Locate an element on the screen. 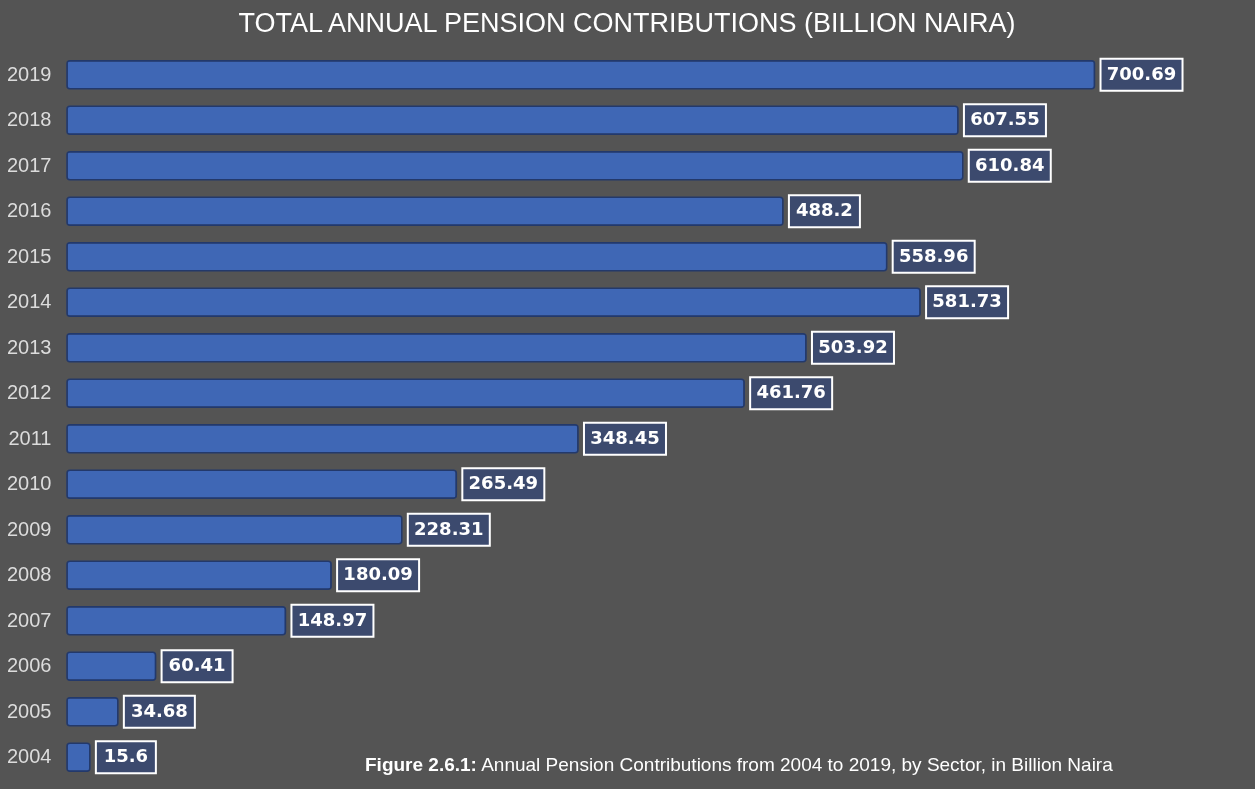 This screenshot has height=789, width=1255. y-tick-label: 2019 is located at coordinates (29, 73).